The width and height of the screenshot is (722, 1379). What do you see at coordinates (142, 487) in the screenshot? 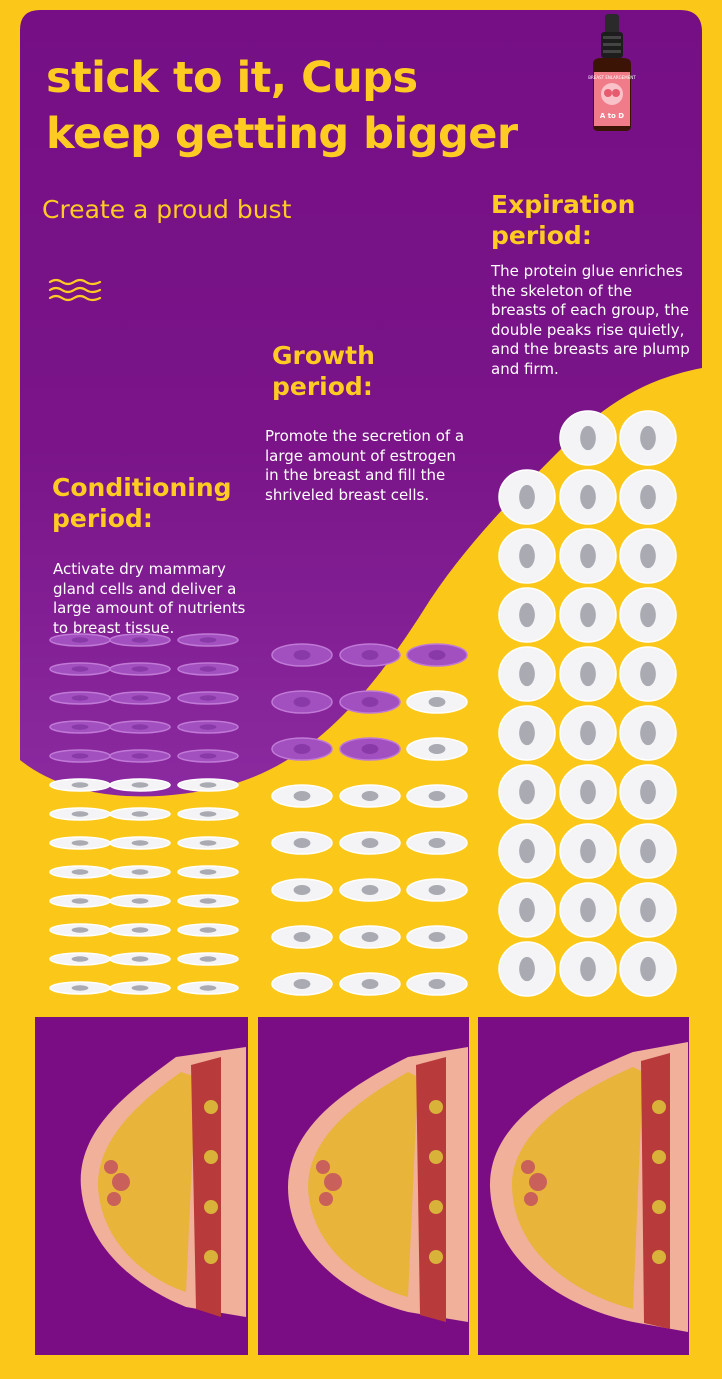
I see `conditioning-title-line-1: Conditioning` at bounding box center [142, 487].